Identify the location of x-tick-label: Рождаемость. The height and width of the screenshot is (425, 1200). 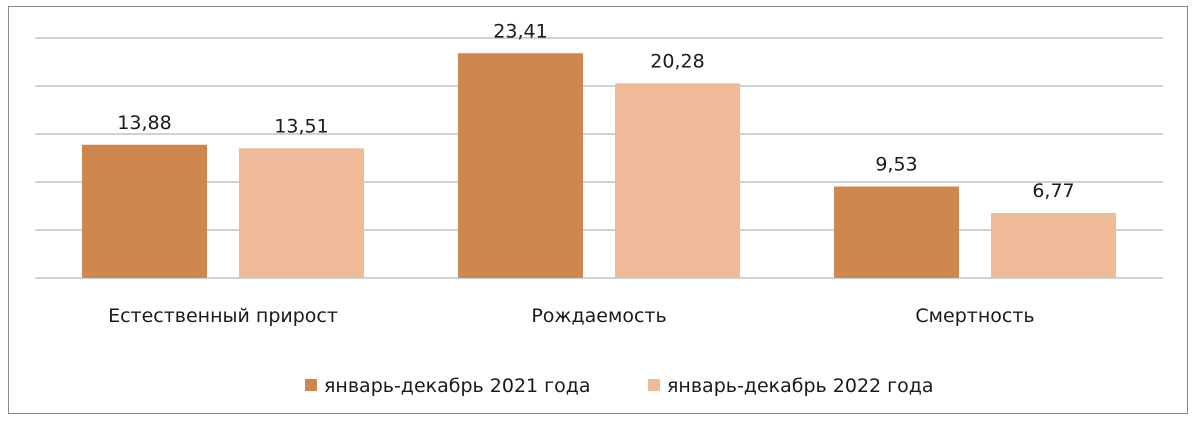
(598, 316).